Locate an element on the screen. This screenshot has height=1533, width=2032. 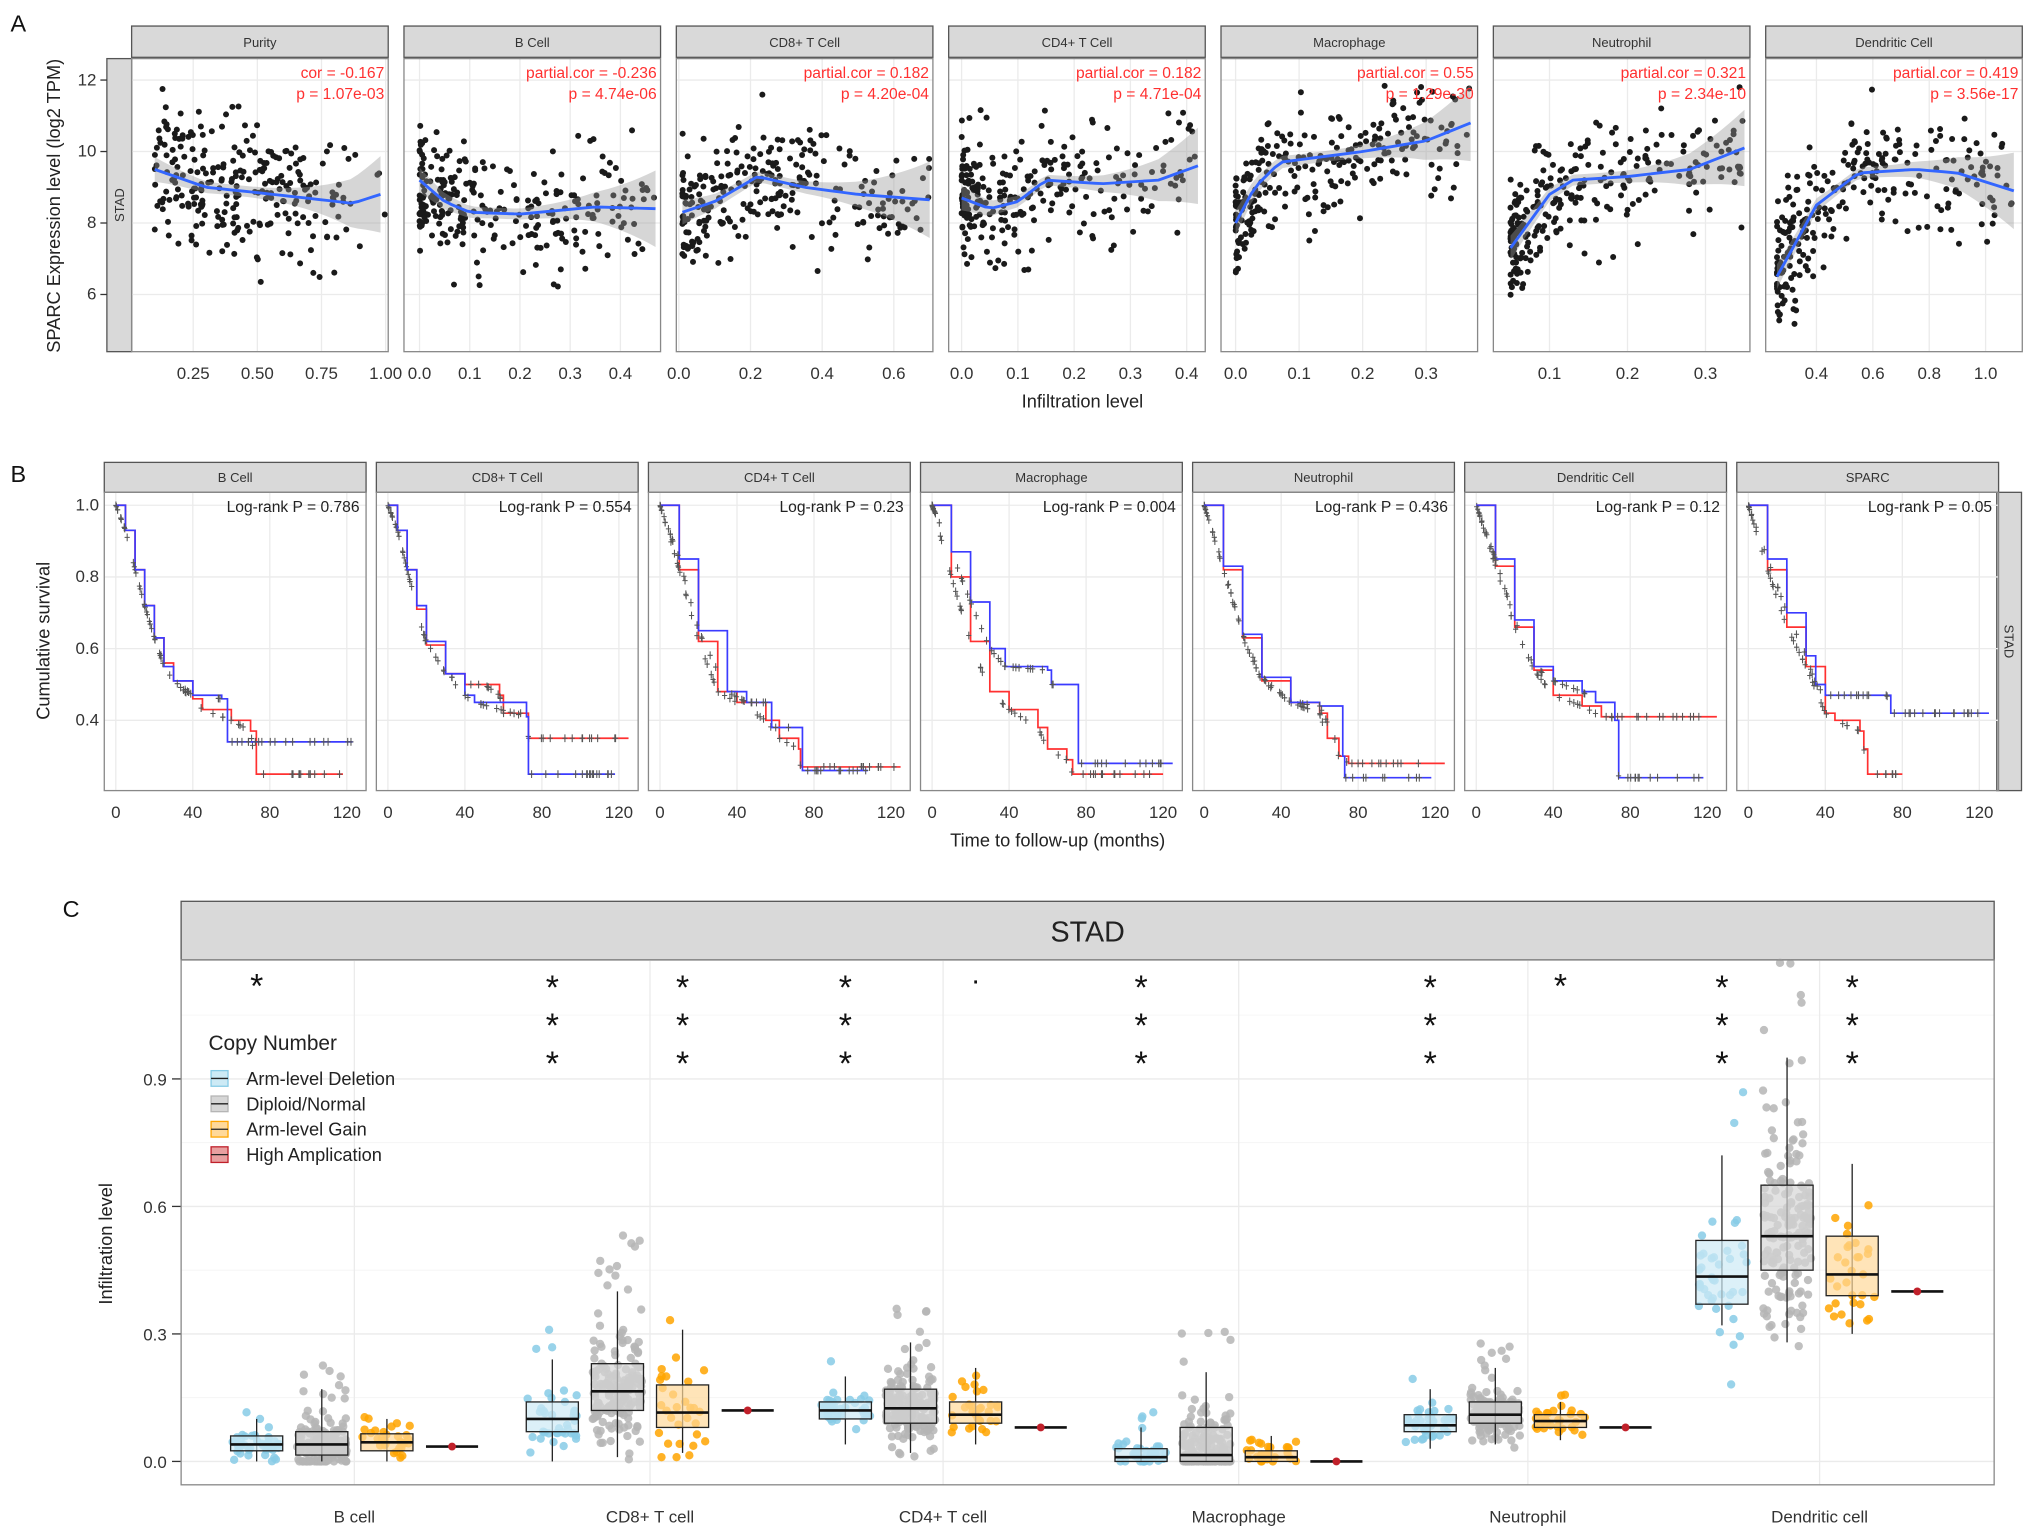
legend-entry: Arm-level Deletion is located at coordinates (320, 1078).